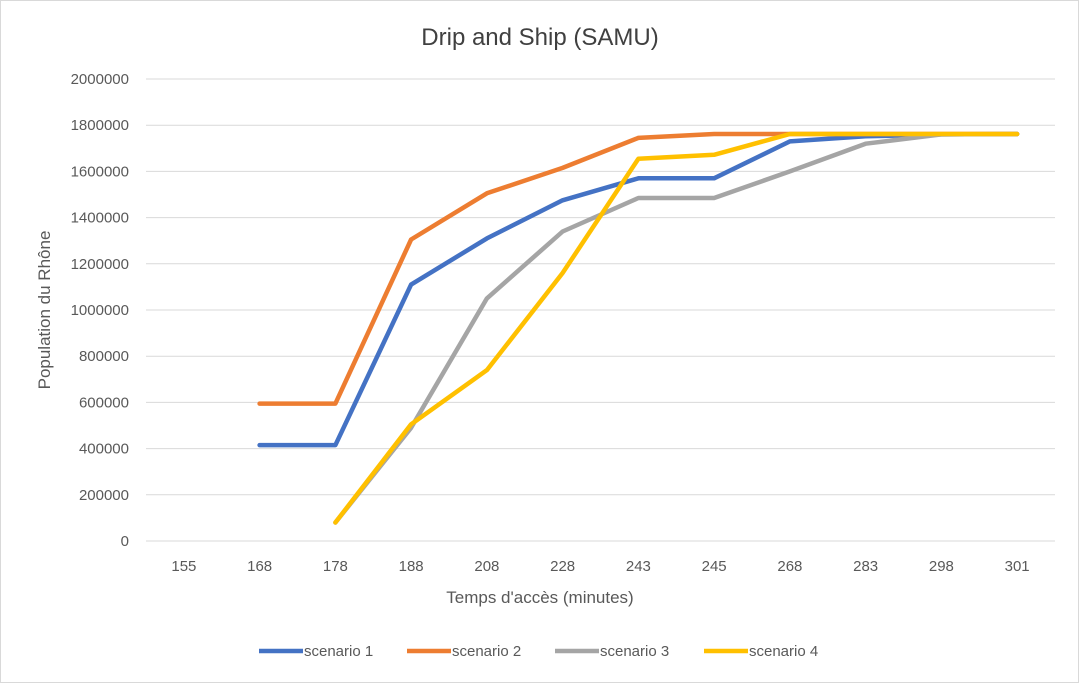 Image resolution: width=1079 pixels, height=683 pixels. I want to click on x-tick-label: 188, so click(411, 566).